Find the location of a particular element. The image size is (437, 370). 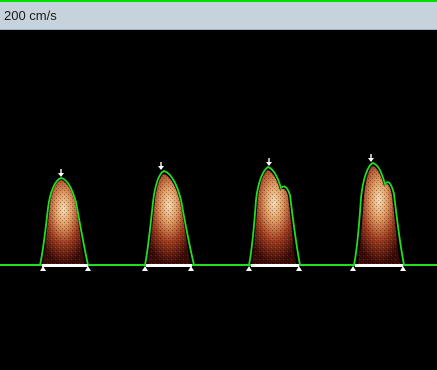

scale-header-bar: 200 cm/s is located at coordinates (218, 16).